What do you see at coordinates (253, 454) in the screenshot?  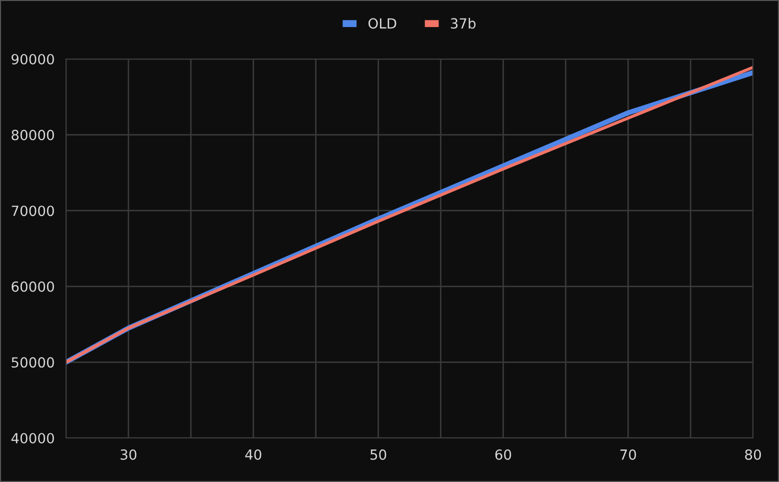 I see `x-tick-label: 40` at bounding box center [253, 454].